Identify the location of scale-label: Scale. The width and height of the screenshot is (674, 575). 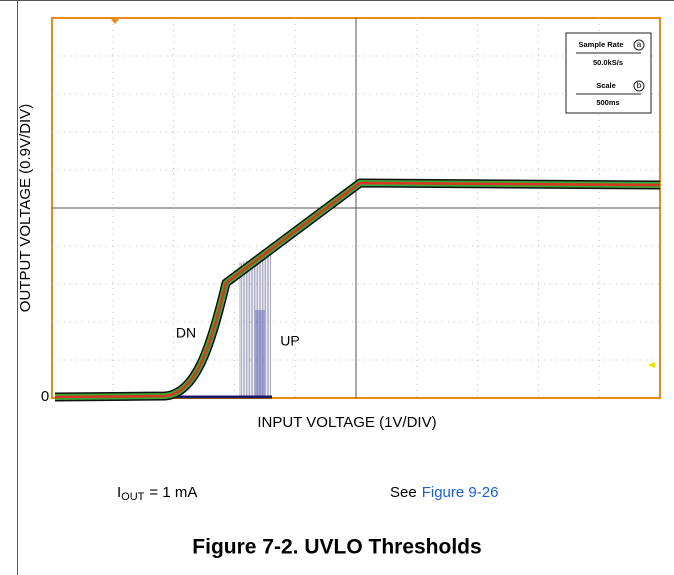
(606, 85).